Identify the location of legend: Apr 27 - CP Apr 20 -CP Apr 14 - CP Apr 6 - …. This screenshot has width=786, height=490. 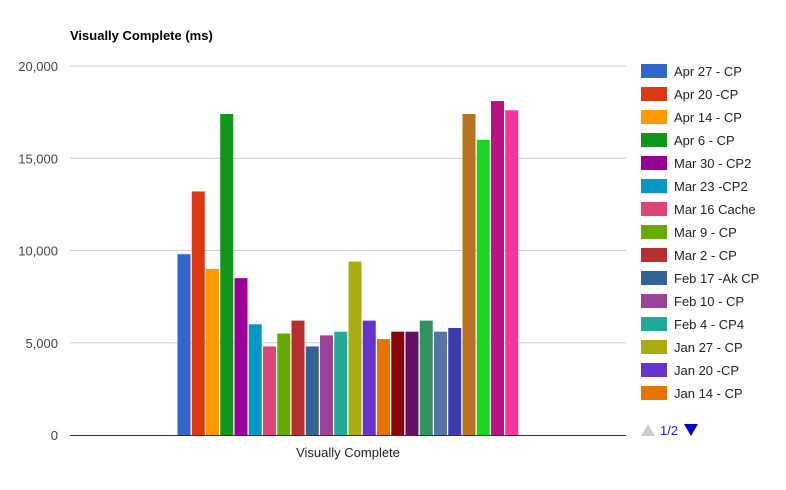
(700, 232).